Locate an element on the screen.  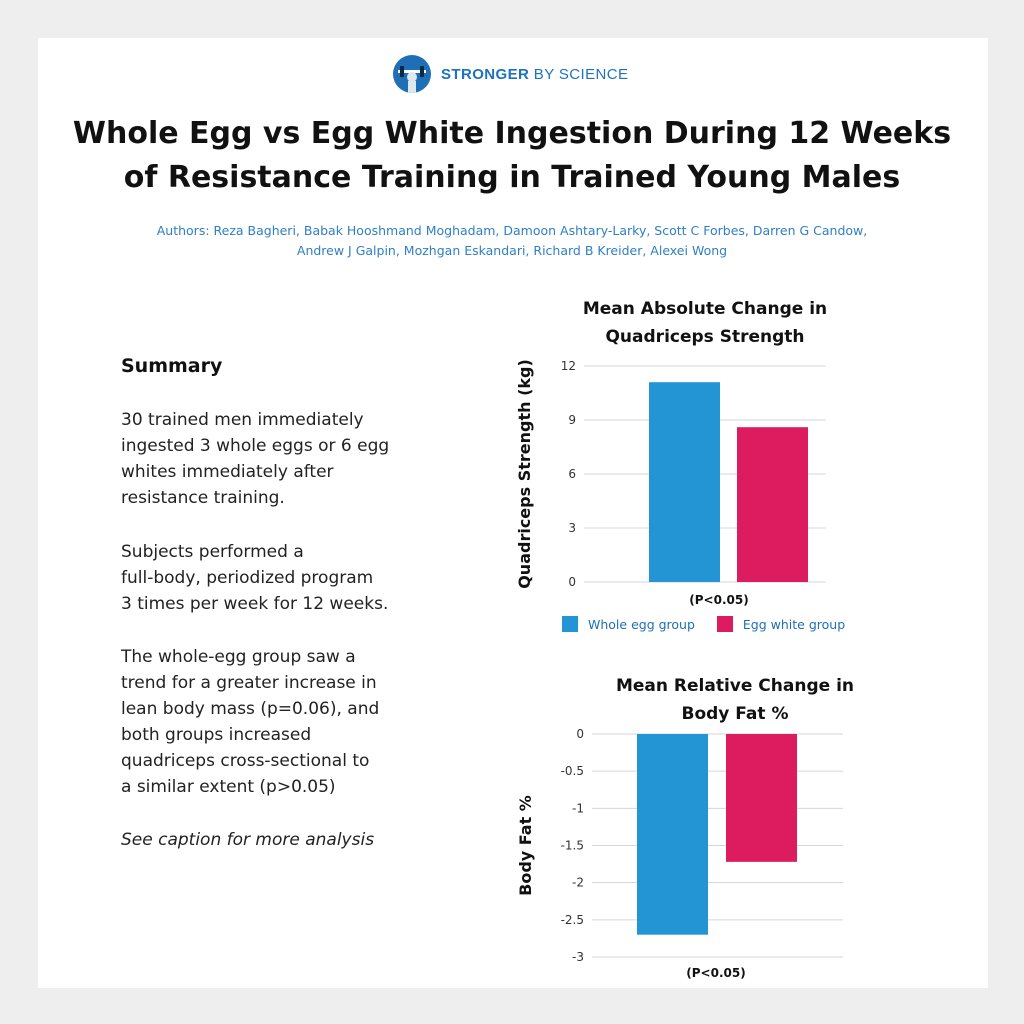
summary-heading: Summary is located at coordinates (171, 366).